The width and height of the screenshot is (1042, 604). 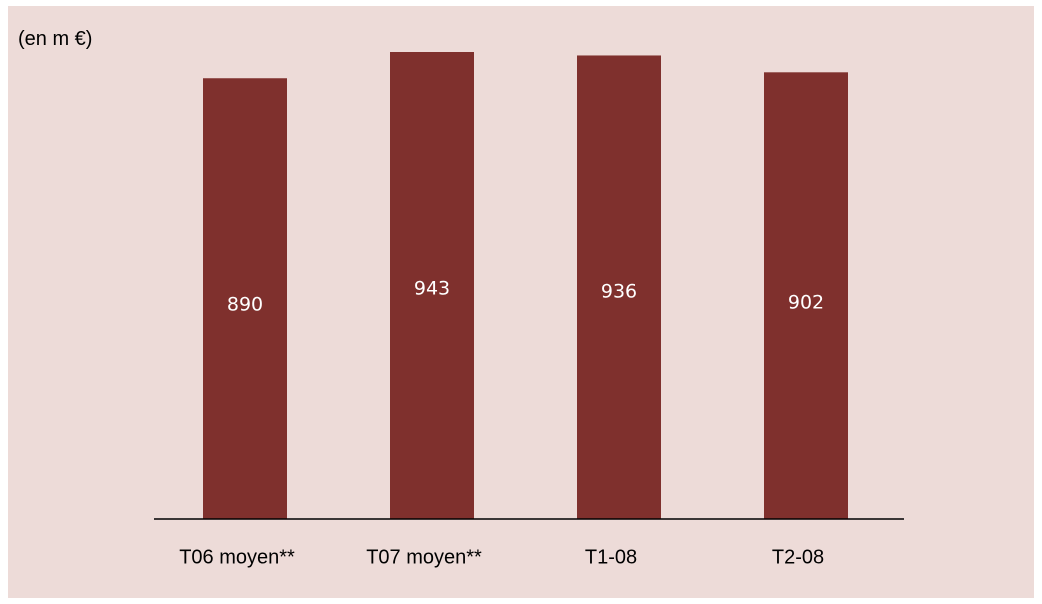 What do you see at coordinates (798, 557) in the screenshot?
I see `x-tick-label-4: T2-08` at bounding box center [798, 557].